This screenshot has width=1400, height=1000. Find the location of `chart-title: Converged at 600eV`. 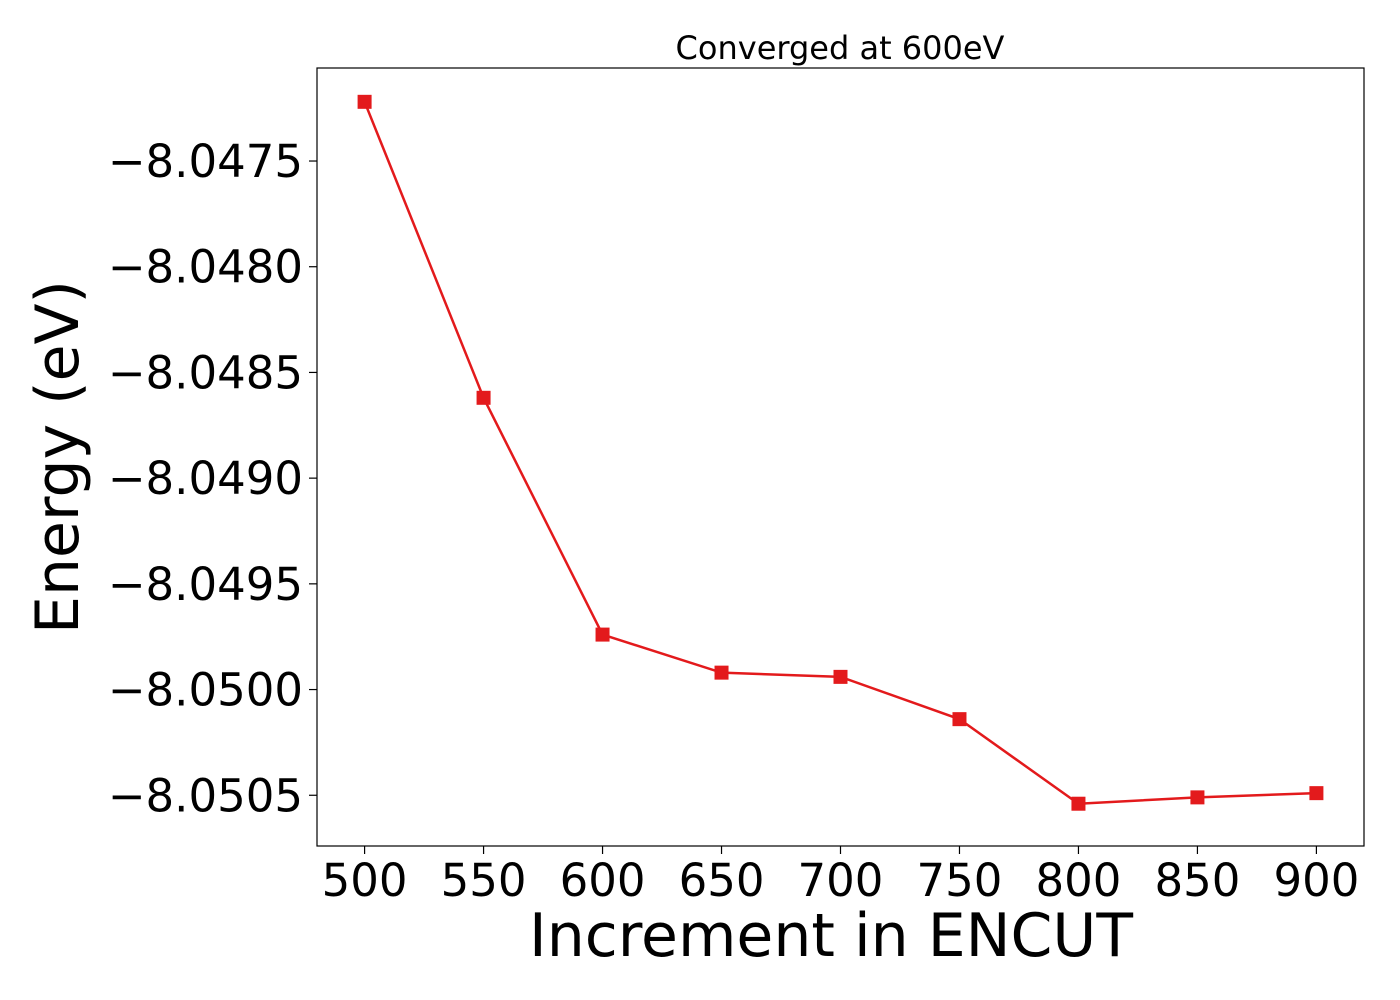

chart-title: Converged at 600eV is located at coordinates (840, 48).